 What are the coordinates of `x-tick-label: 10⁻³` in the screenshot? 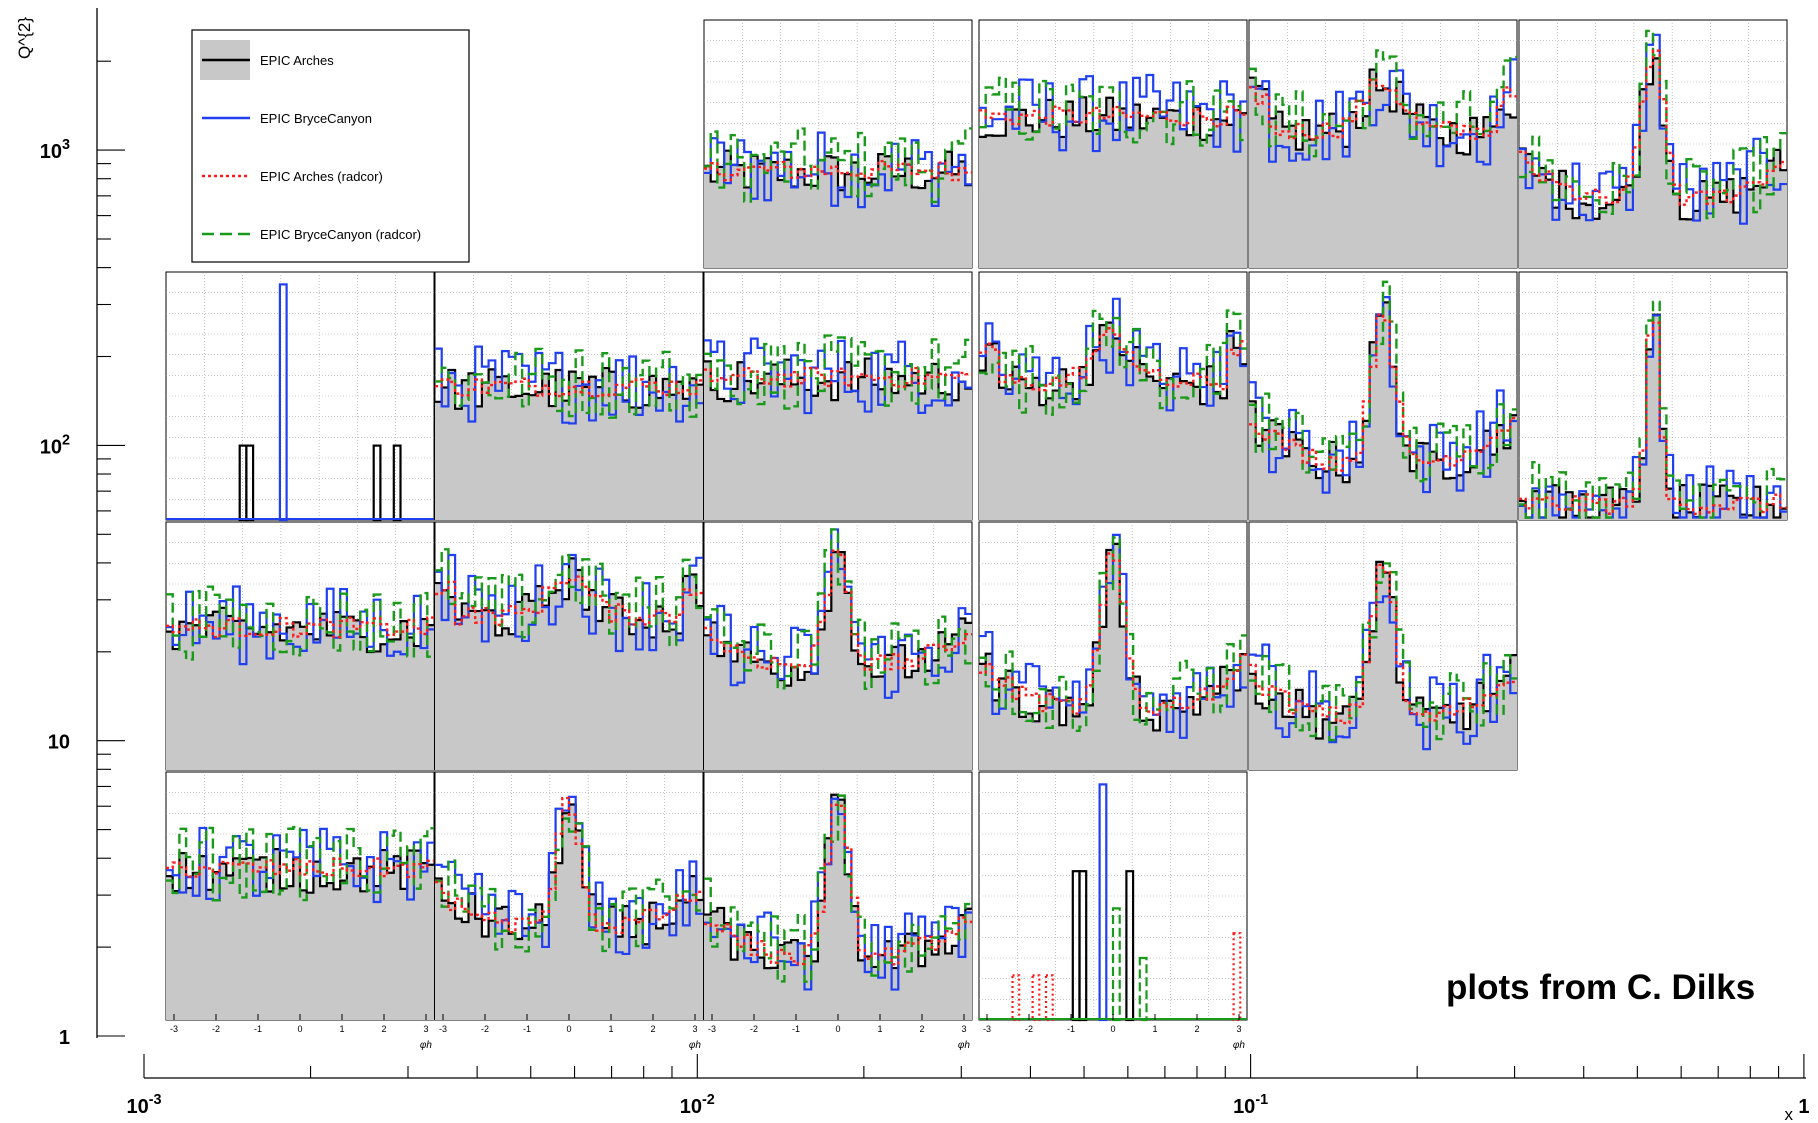 It's located at (143, 1105).